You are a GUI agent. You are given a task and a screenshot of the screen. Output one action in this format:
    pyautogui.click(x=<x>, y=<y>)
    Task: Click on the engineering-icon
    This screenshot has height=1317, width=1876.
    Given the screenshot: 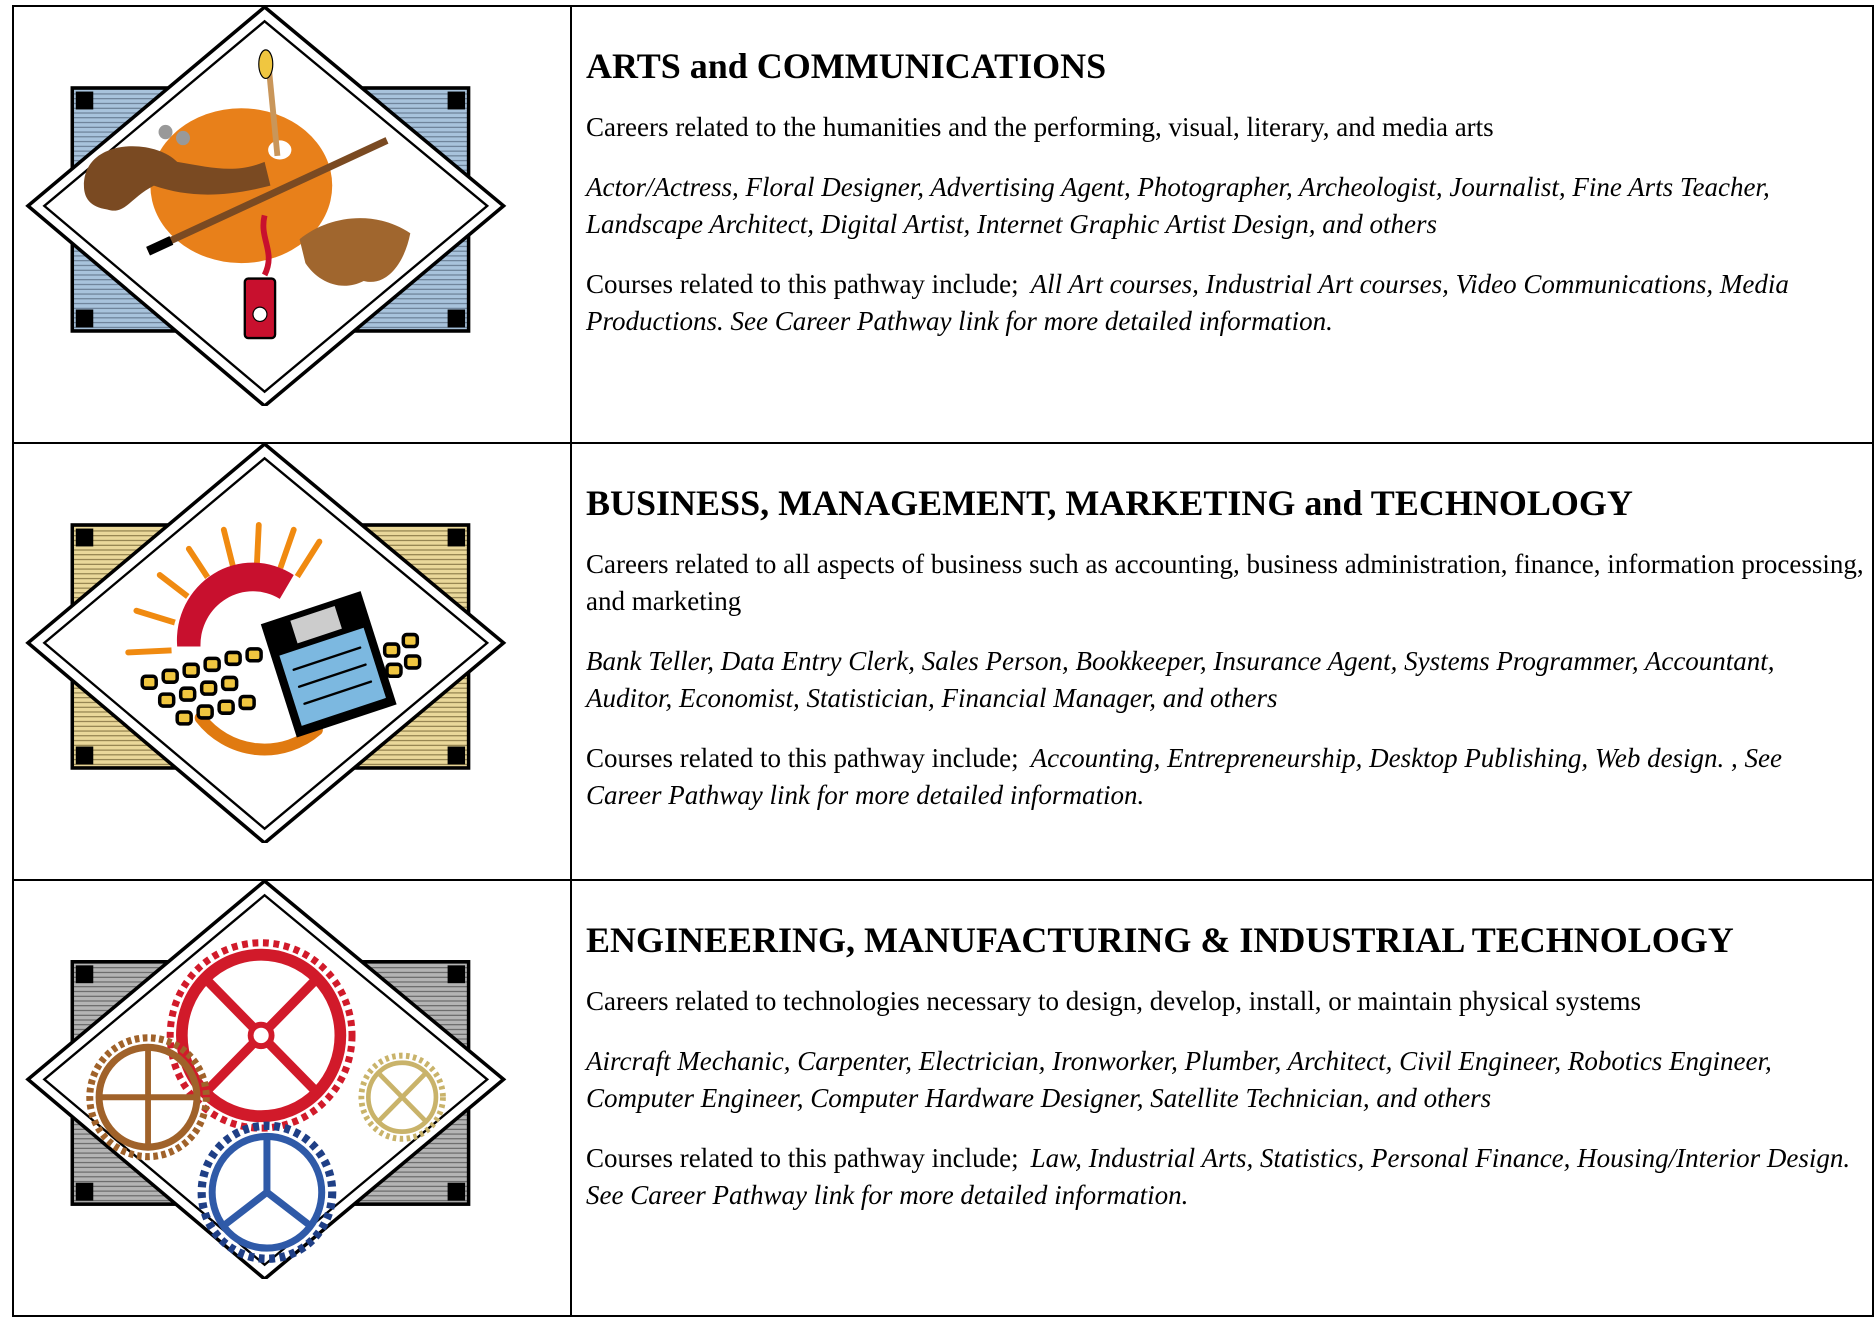 What is the action you would take?
    pyautogui.click(x=266, y=1080)
    